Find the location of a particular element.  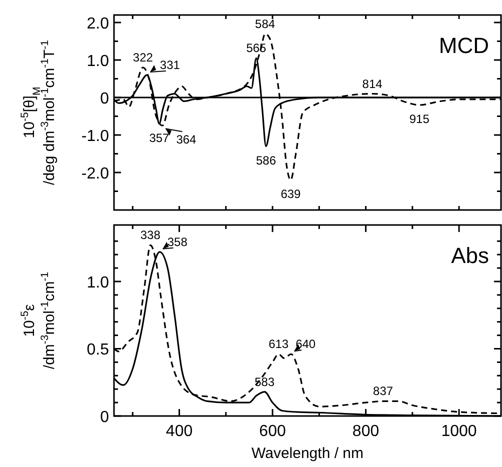

annotation: 565 is located at coordinates (256, 48).